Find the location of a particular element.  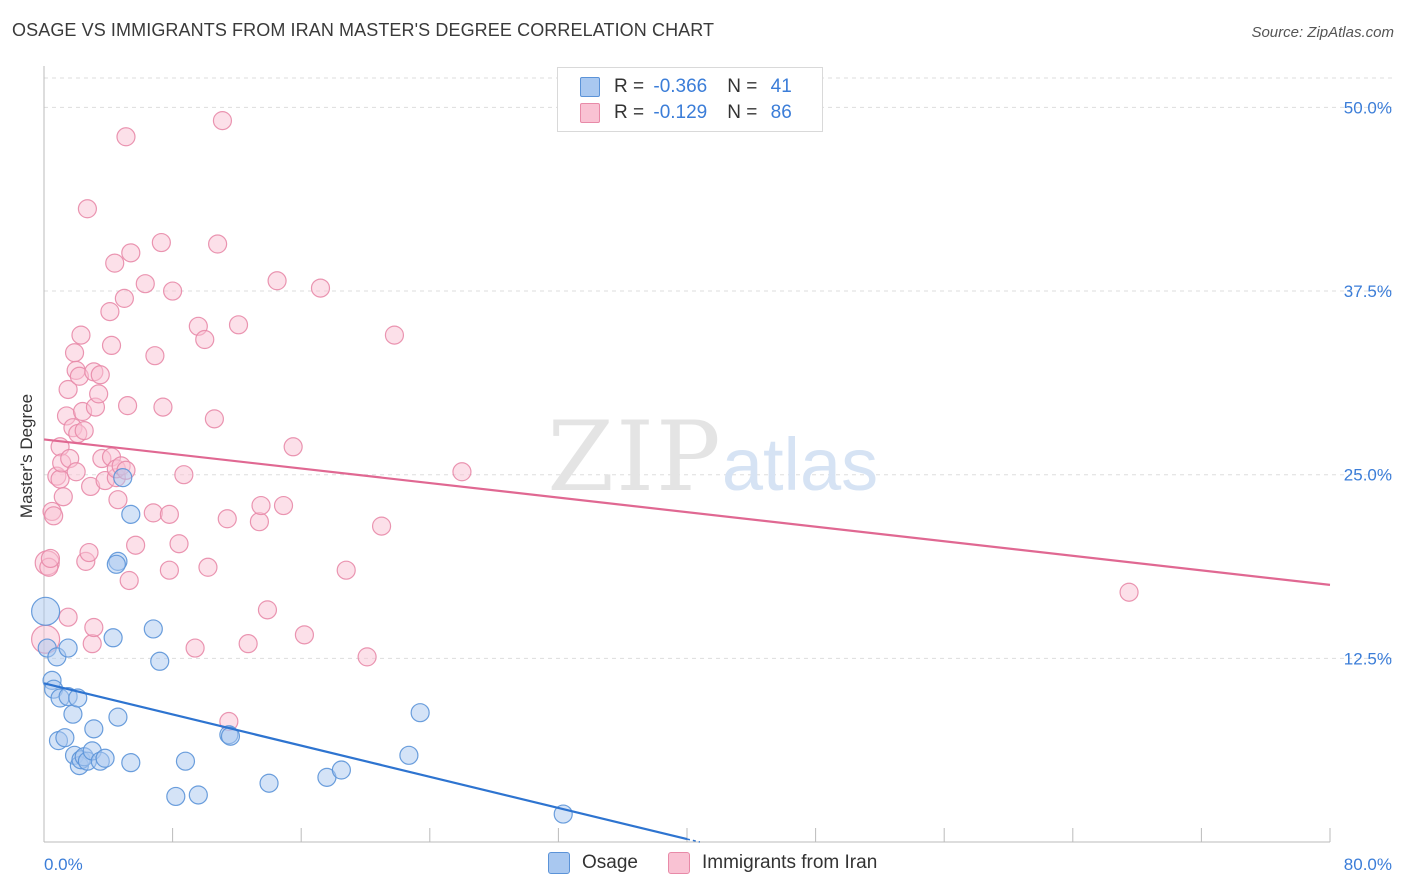

trend-line-osage is located at coordinates (365, 761).